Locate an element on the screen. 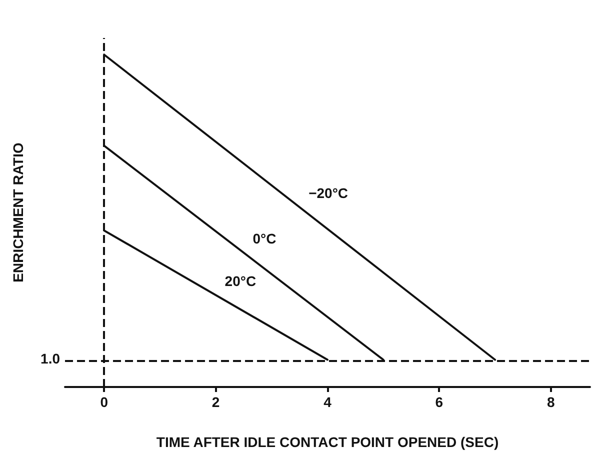 The width and height of the screenshot is (598, 454). series-label: 20°C is located at coordinates (240, 281).